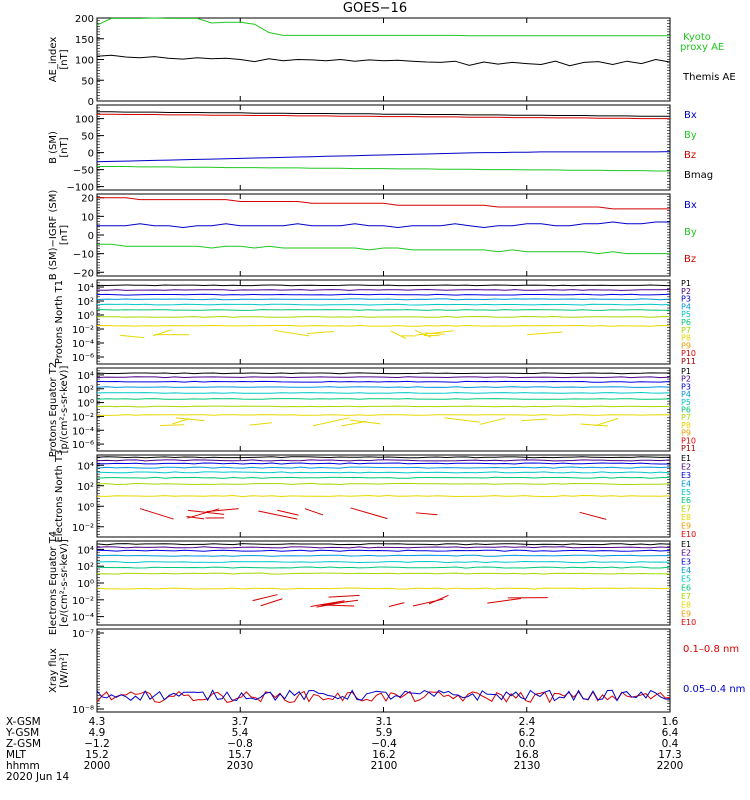 The height and width of the screenshot is (800, 750). What do you see at coordinates (85, 550) in the screenshot?
I see `y-tick-label: 10⁴` at bounding box center [85, 550].